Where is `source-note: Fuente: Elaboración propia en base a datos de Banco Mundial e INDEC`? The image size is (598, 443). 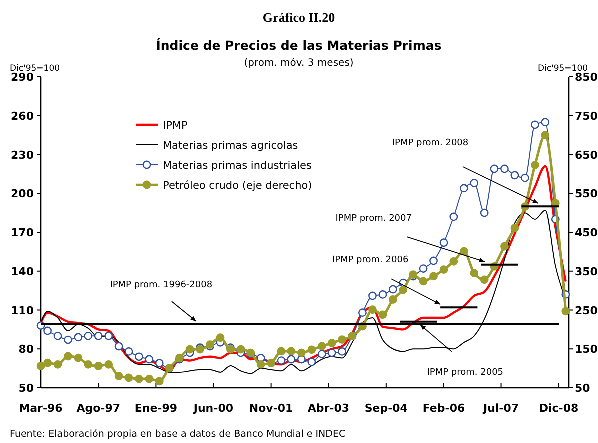 source-note: Fuente: Elaboración propia en base a datos de Banco Mundial e INDEC is located at coordinates (178, 434).